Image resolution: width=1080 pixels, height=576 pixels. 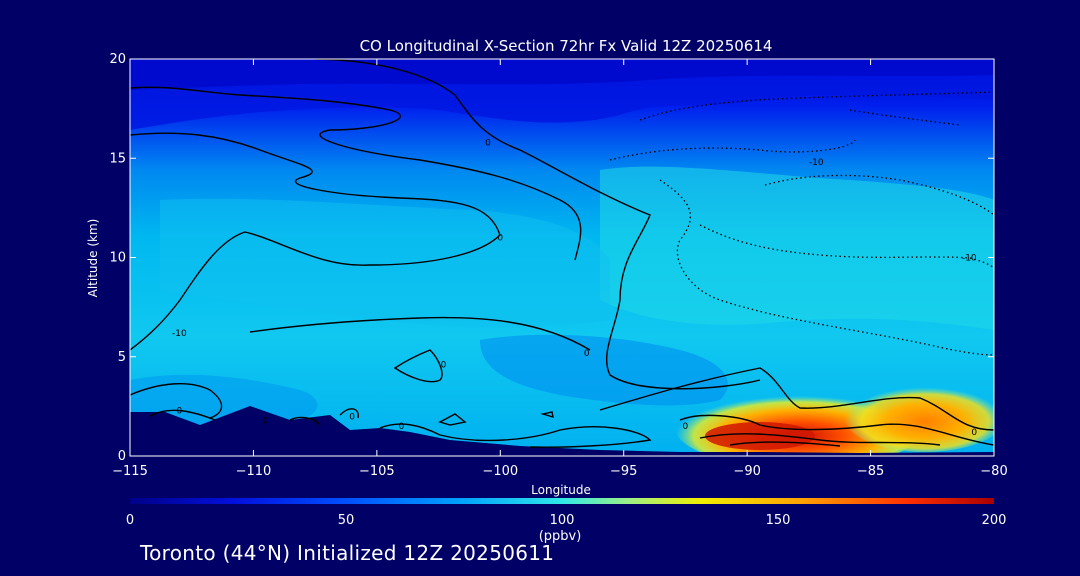 What do you see at coordinates (560, 536) in the screenshot?
I see `colorbar-unit-label: (ppbv)` at bounding box center [560, 536].